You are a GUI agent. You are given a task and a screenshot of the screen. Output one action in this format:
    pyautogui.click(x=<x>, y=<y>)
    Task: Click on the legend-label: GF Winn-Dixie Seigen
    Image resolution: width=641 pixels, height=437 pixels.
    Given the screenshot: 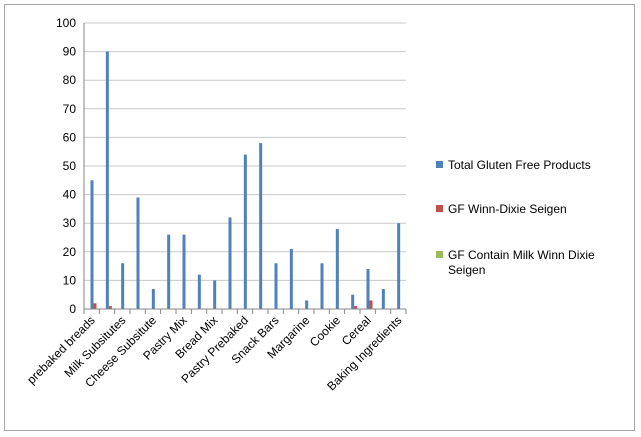 What is the action you would take?
    pyautogui.click(x=507, y=209)
    